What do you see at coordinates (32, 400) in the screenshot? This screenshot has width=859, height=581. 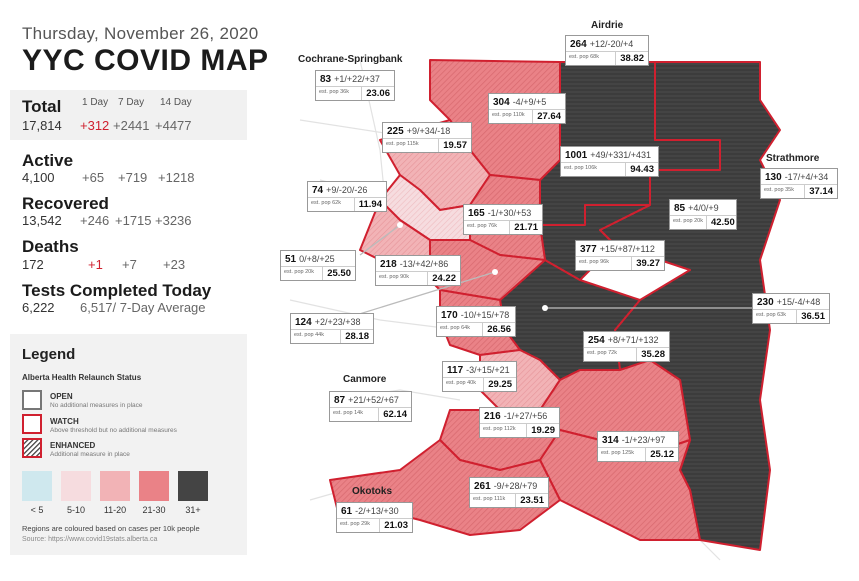 I see `open-status-swatch` at bounding box center [32, 400].